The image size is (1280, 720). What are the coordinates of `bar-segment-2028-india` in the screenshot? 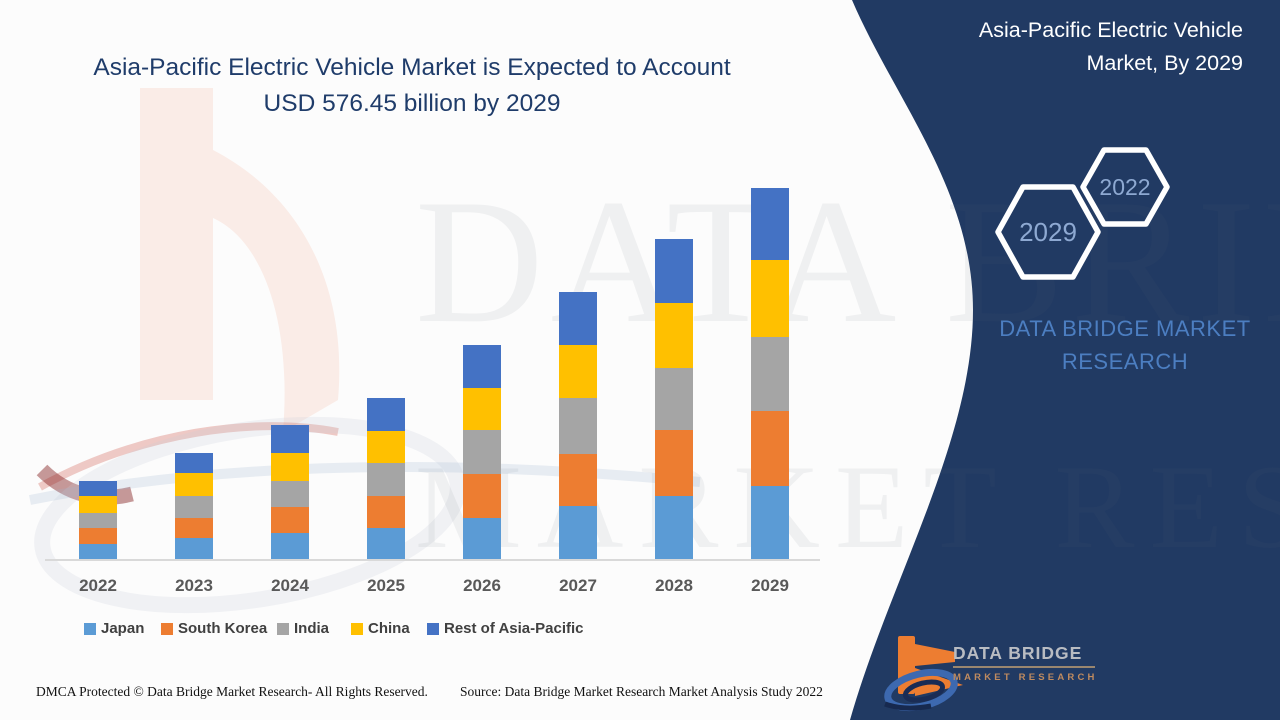 It's located at (674, 399).